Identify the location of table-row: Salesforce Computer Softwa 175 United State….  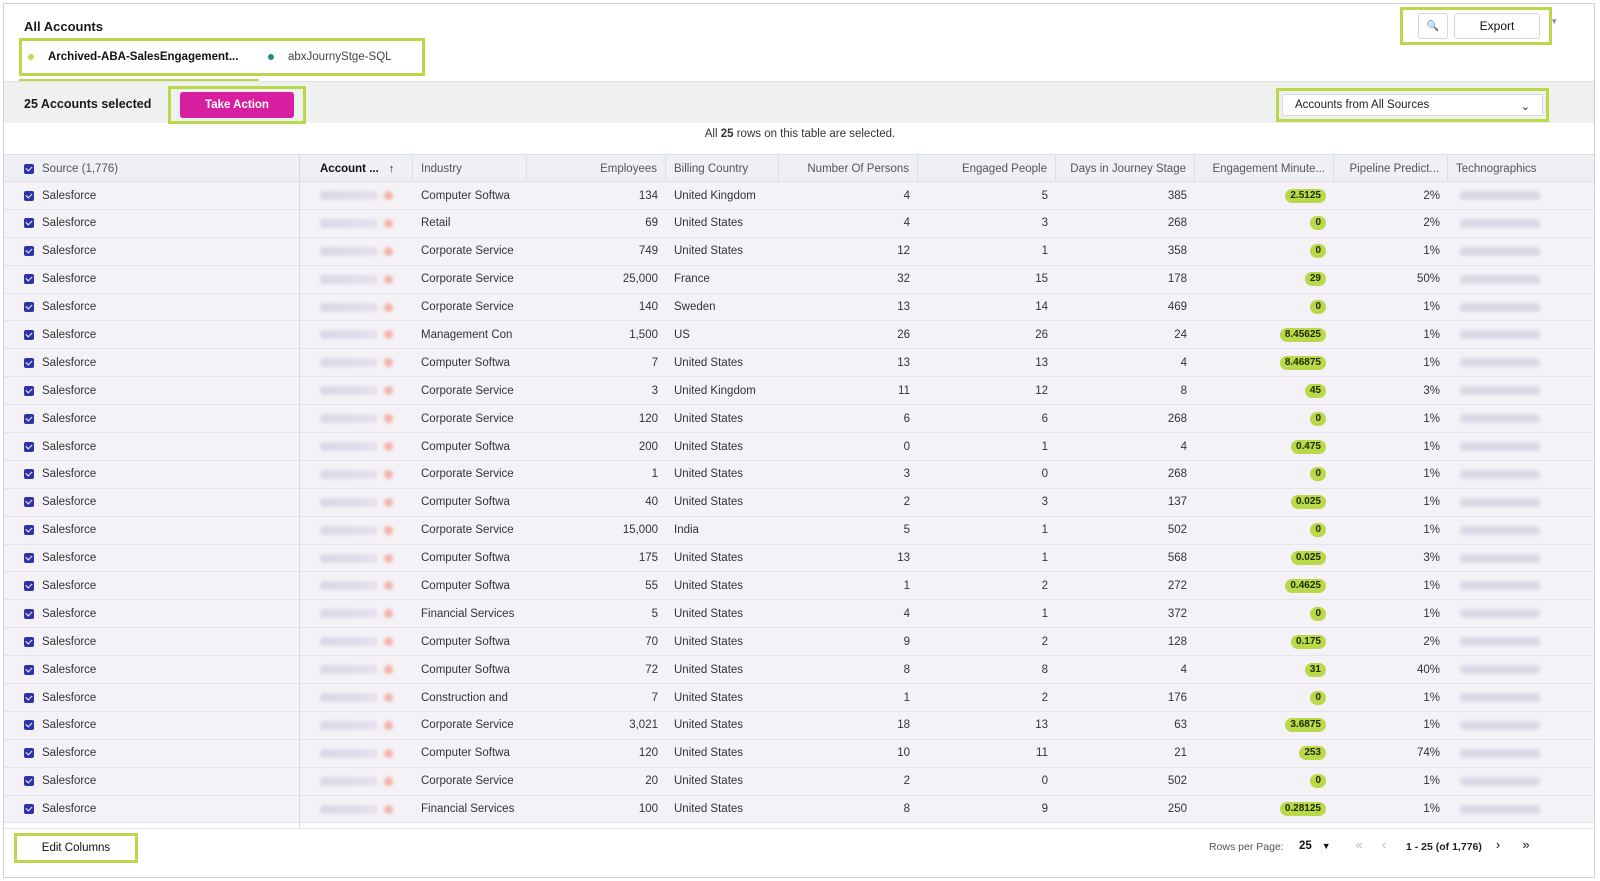
(799, 558).